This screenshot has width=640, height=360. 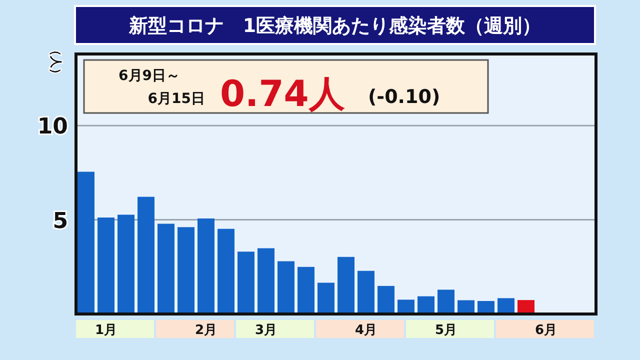 I want to click on x-tick-label: 3月, so click(x=266, y=330).